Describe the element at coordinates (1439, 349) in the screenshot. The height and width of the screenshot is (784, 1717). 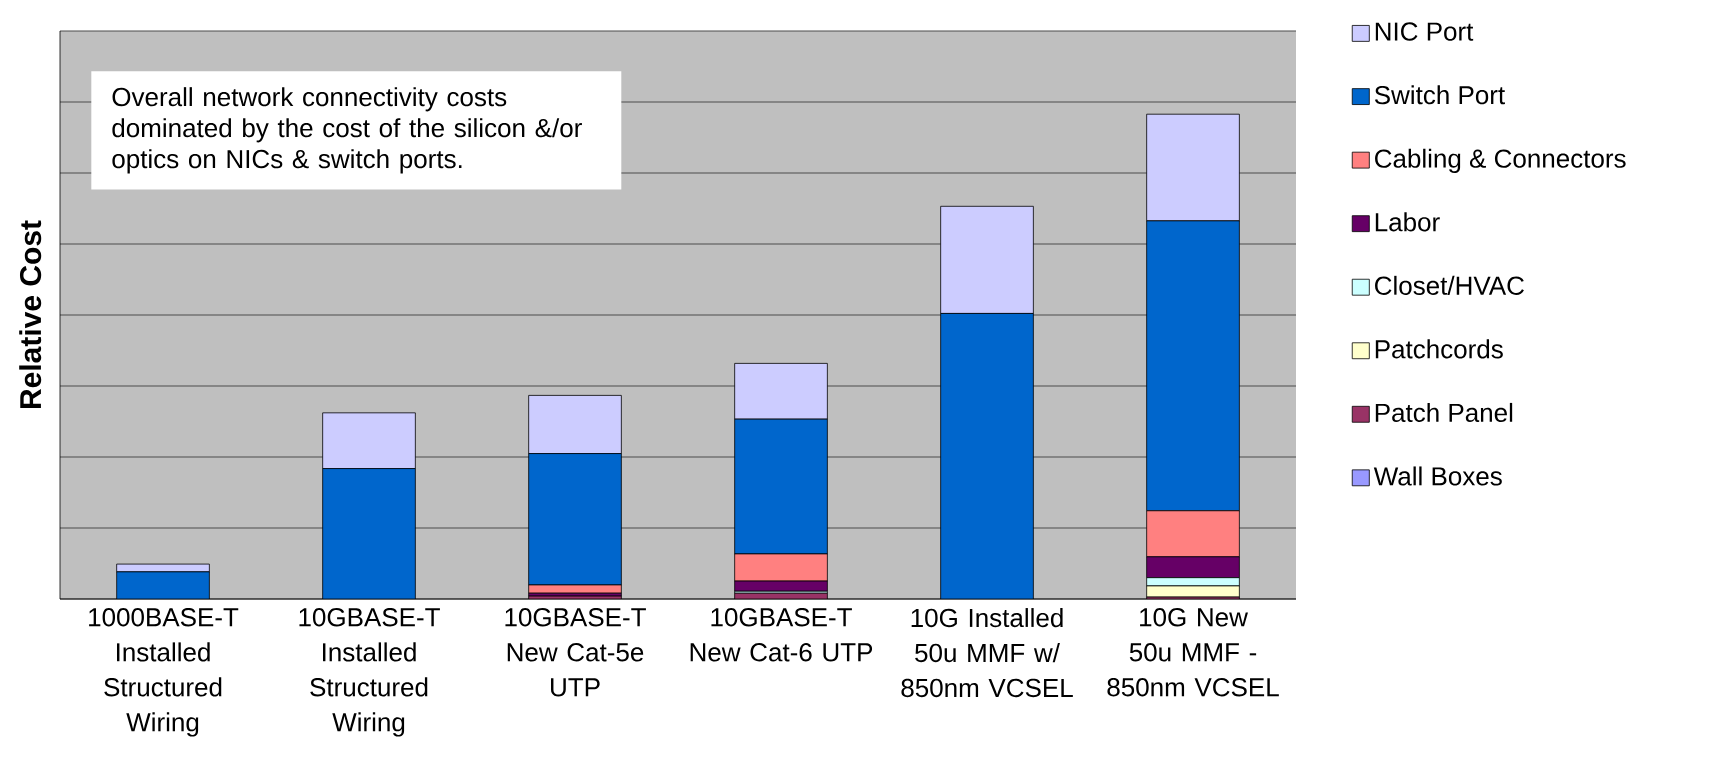
I see `legend-label: Patchcords` at that location.